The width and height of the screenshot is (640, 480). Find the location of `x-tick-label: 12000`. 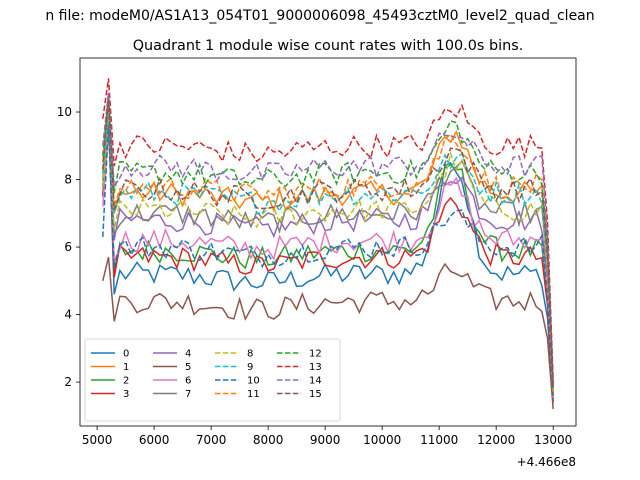

x-tick-label: 12000 is located at coordinates (496, 440).